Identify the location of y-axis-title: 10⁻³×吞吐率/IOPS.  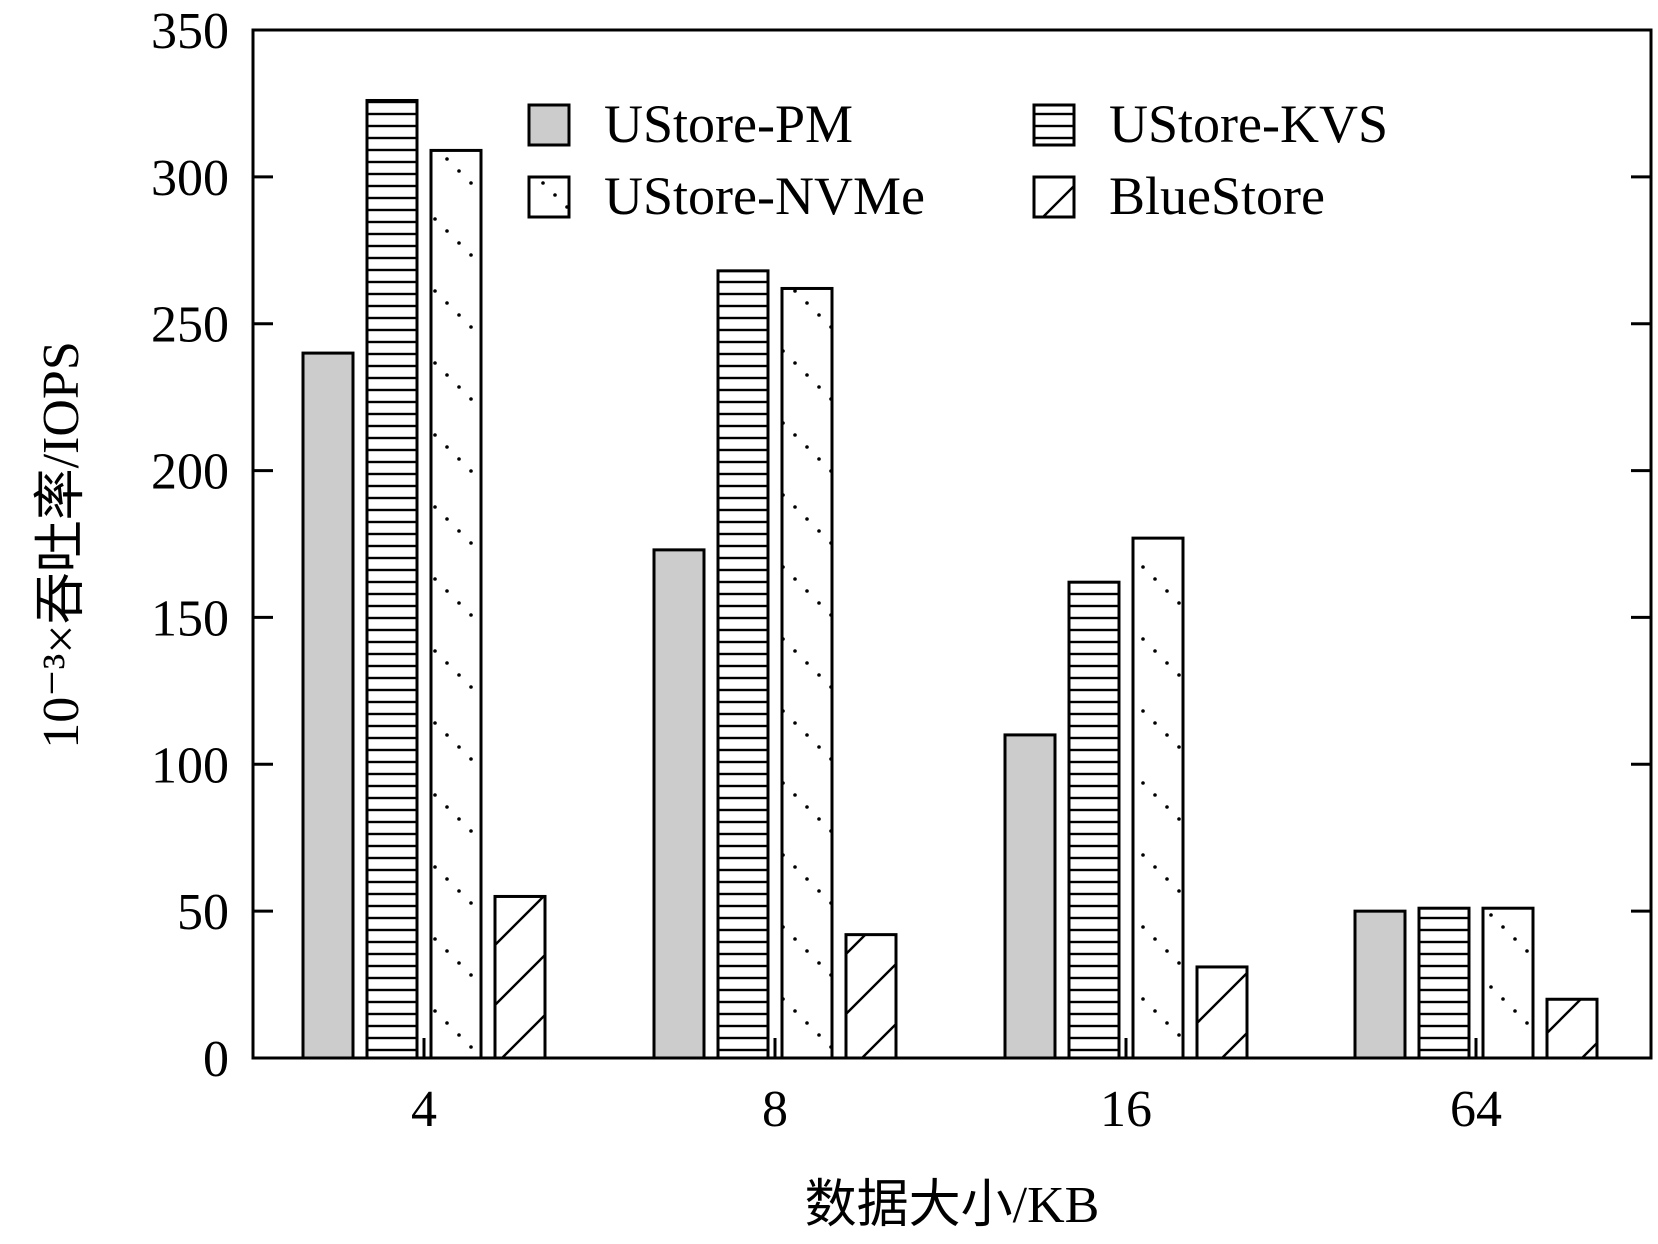
(61, 545).